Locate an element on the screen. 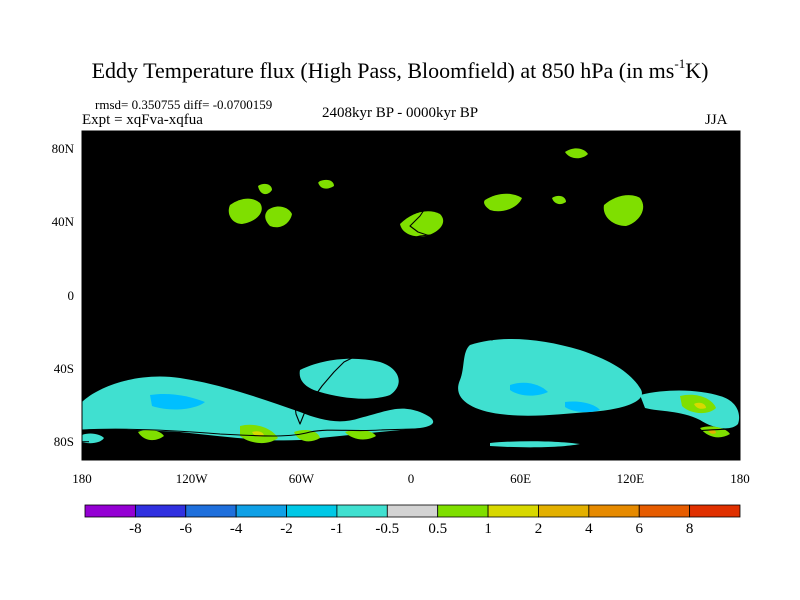 The image size is (800, 600). experiment-label: Expt = xqFva-xqfua is located at coordinates (142, 120).